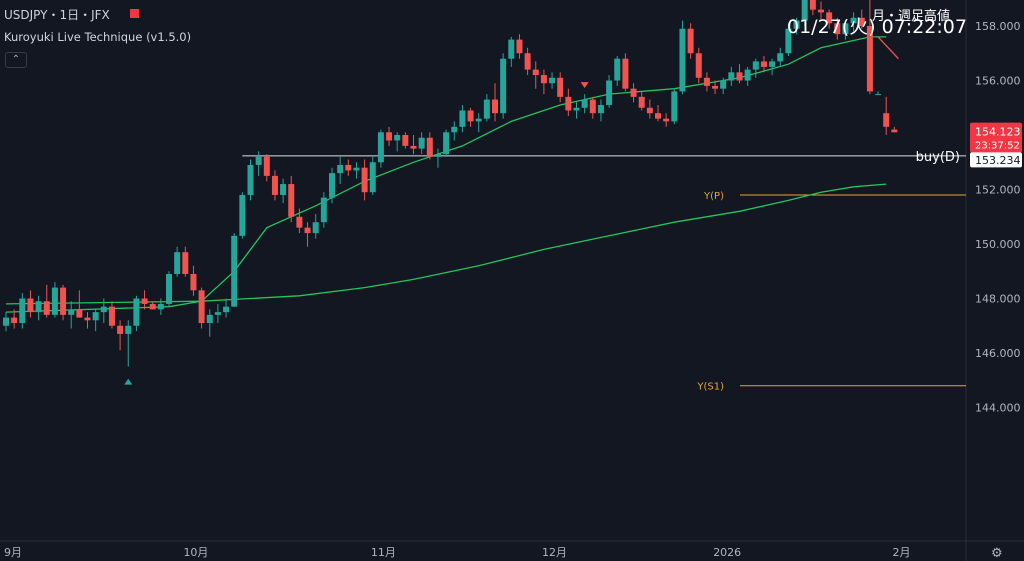 The width and height of the screenshot is (1024, 561). What do you see at coordinates (98, 37) in the screenshot?
I see `indicator-name: Kuroyuki Live Technique (v1.5.0)` at bounding box center [98, 37].